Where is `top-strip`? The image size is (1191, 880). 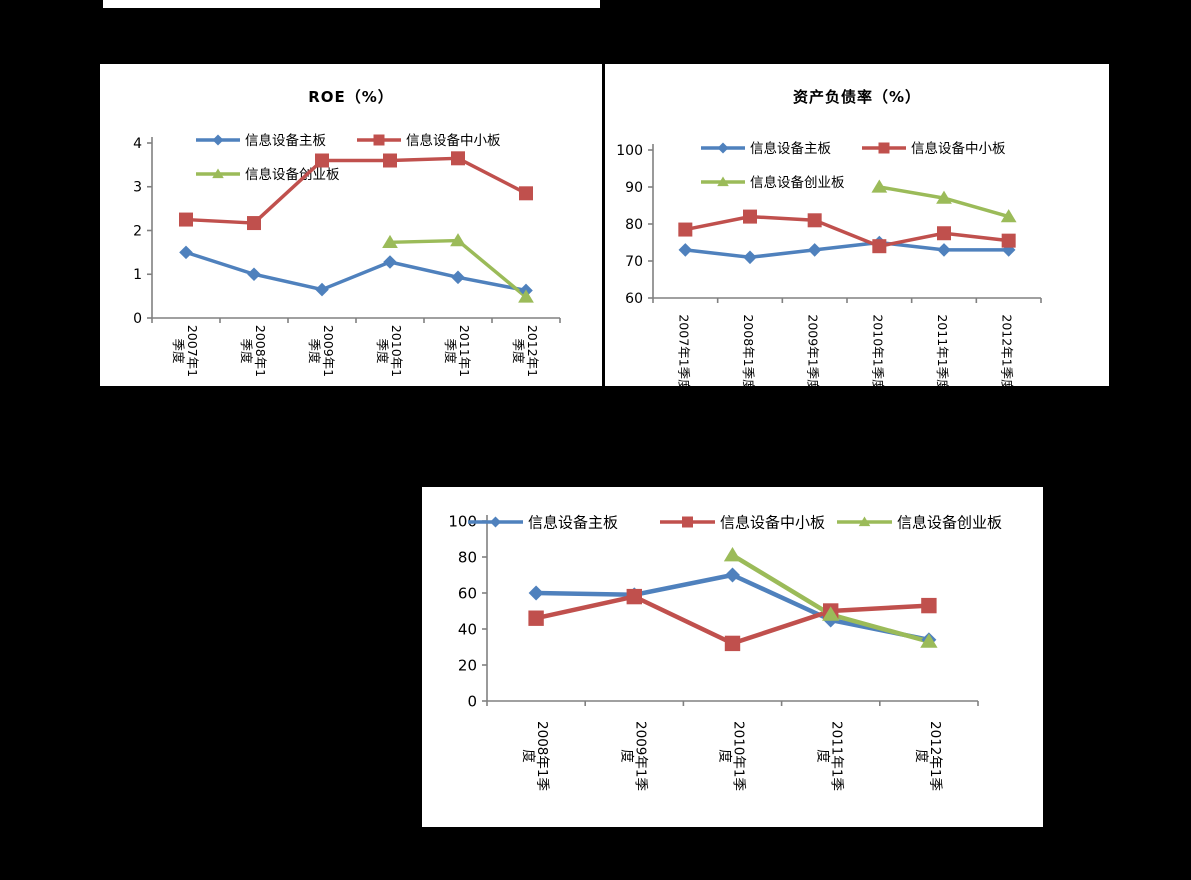 top-strip is located at coordinates (351, 4).